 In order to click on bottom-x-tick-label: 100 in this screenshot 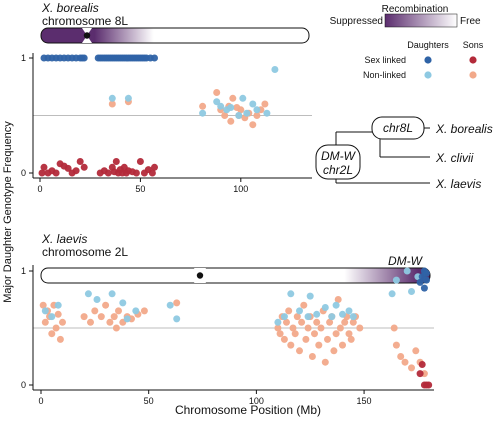, I will do `click(256, 401)`.